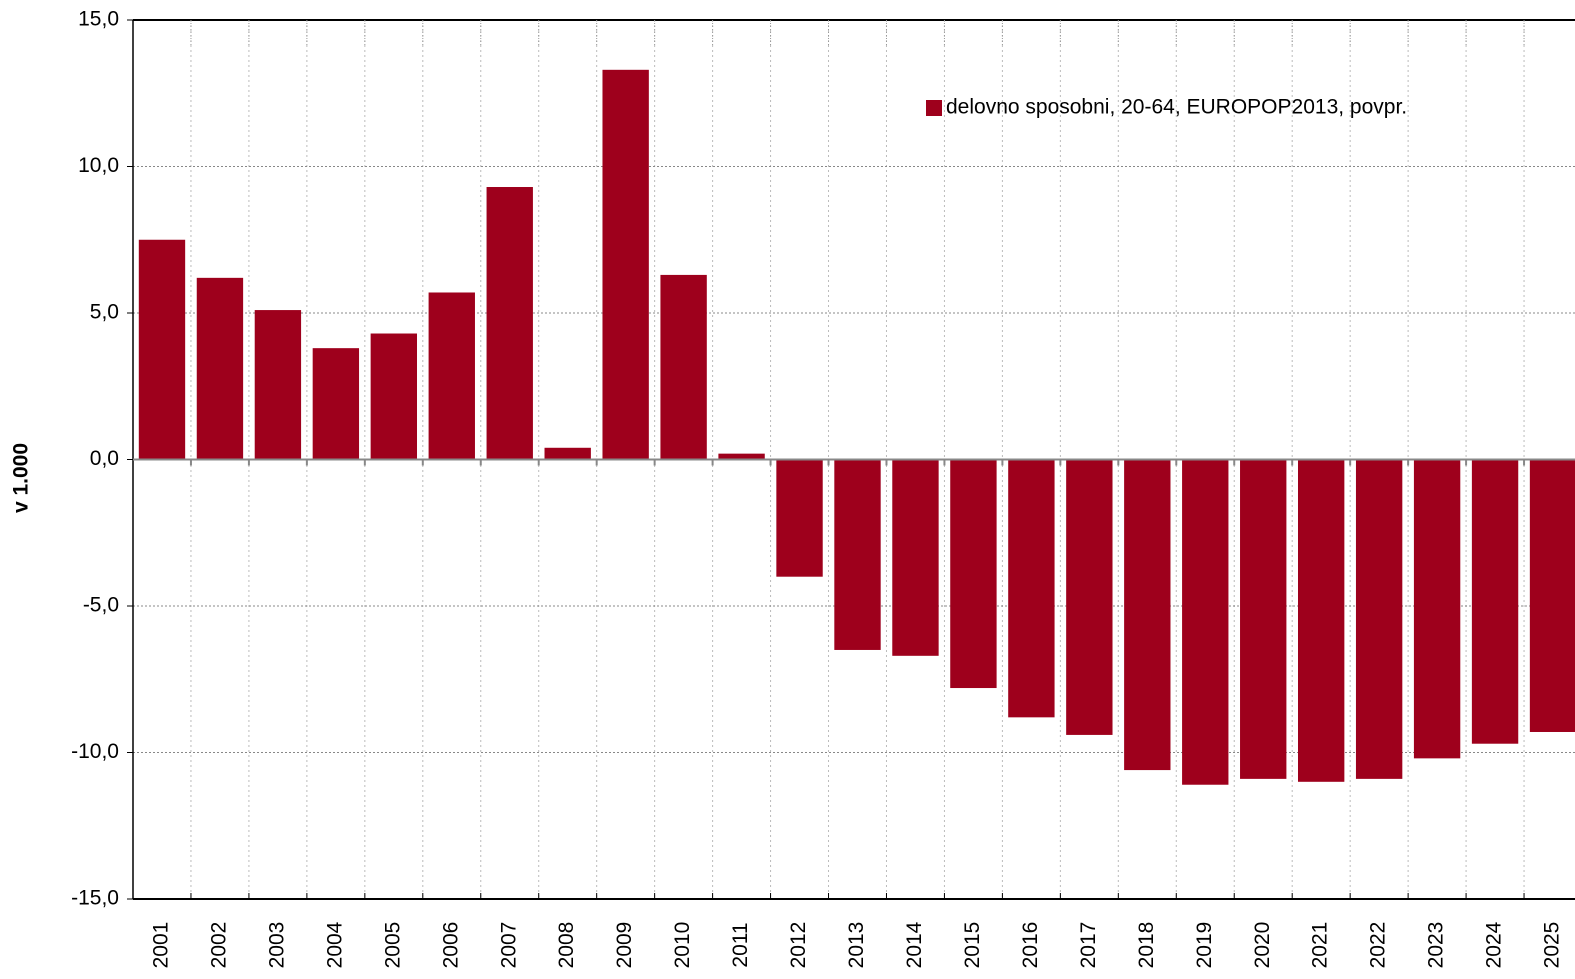 The image size is (1575, 979). Describe the element at coordinates (1030, 945) in the screenshot. I see `x-tick-label: 2016` at that location.